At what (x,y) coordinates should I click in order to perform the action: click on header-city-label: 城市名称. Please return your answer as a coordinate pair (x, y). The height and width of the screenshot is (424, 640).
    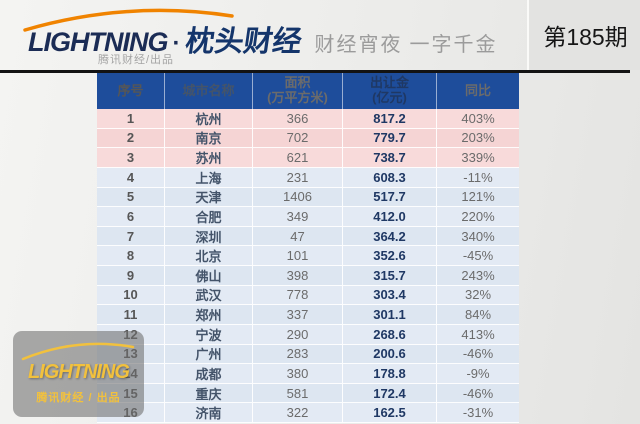
    Looking at the image, I should click on (208, 90).